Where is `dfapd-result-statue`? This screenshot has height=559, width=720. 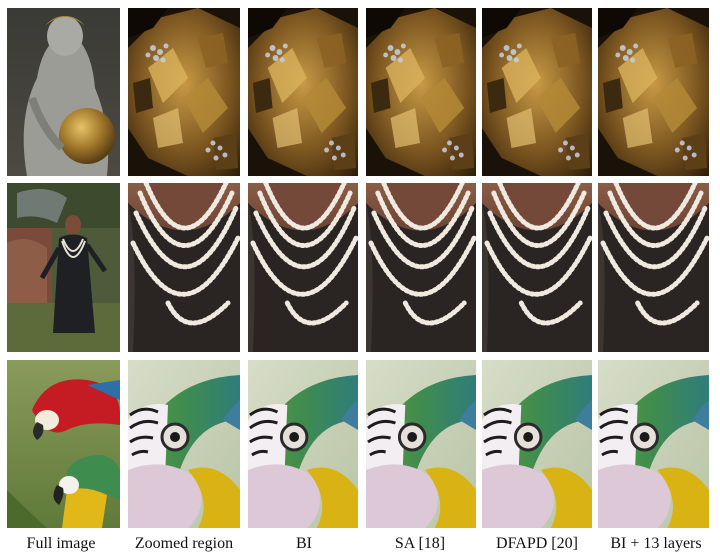
dfapd-result-statue is located at coordinates (537, 92).